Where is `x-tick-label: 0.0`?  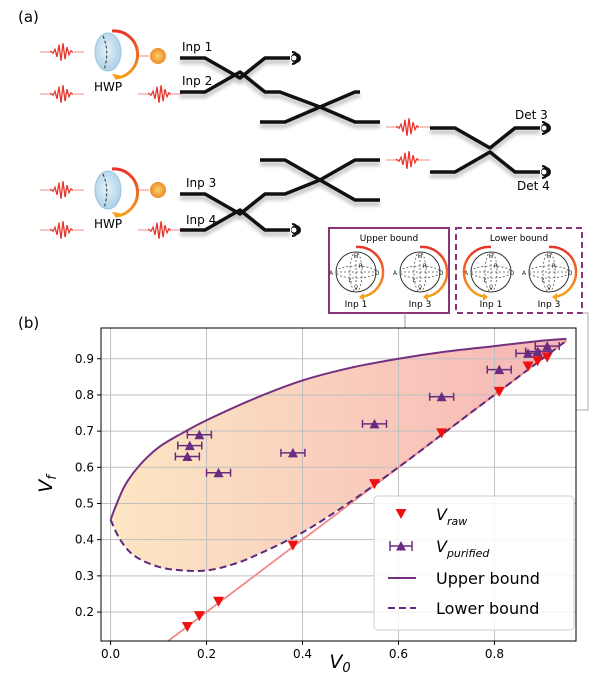
x-tick-label: 0.0 is located at coordinates (110, 654).